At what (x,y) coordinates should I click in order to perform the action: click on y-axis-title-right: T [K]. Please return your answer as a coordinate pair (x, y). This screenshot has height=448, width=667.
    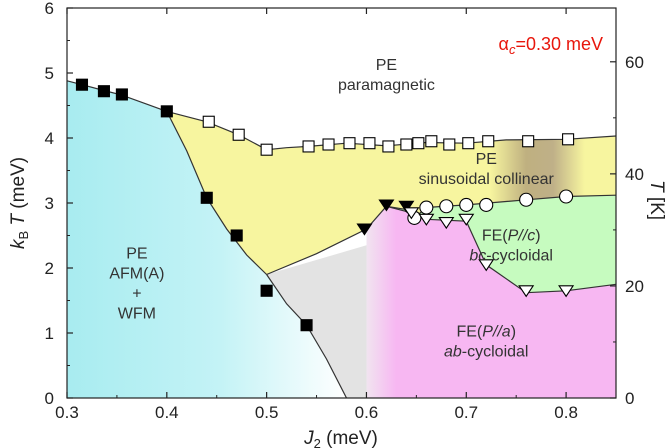
    Looking at the image, I should click on (656, 200).